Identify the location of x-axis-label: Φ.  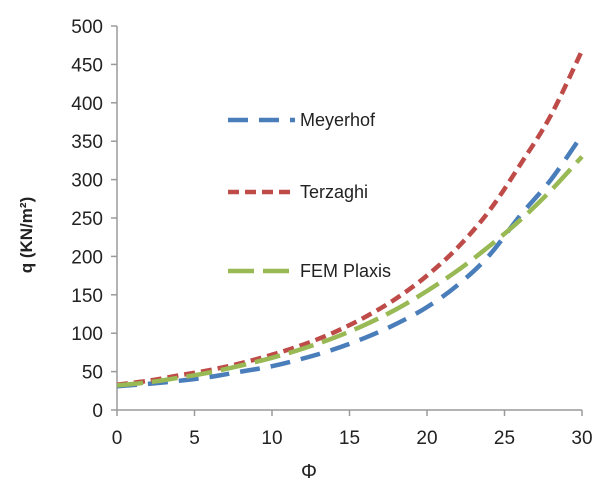
(309, 472).